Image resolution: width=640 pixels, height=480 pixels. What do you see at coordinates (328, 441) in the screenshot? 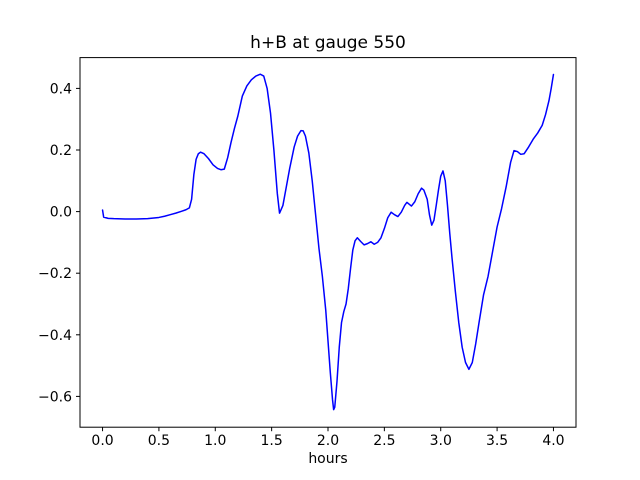
I see `x-tick-label: 2.0` at bounding box center [328, 441].